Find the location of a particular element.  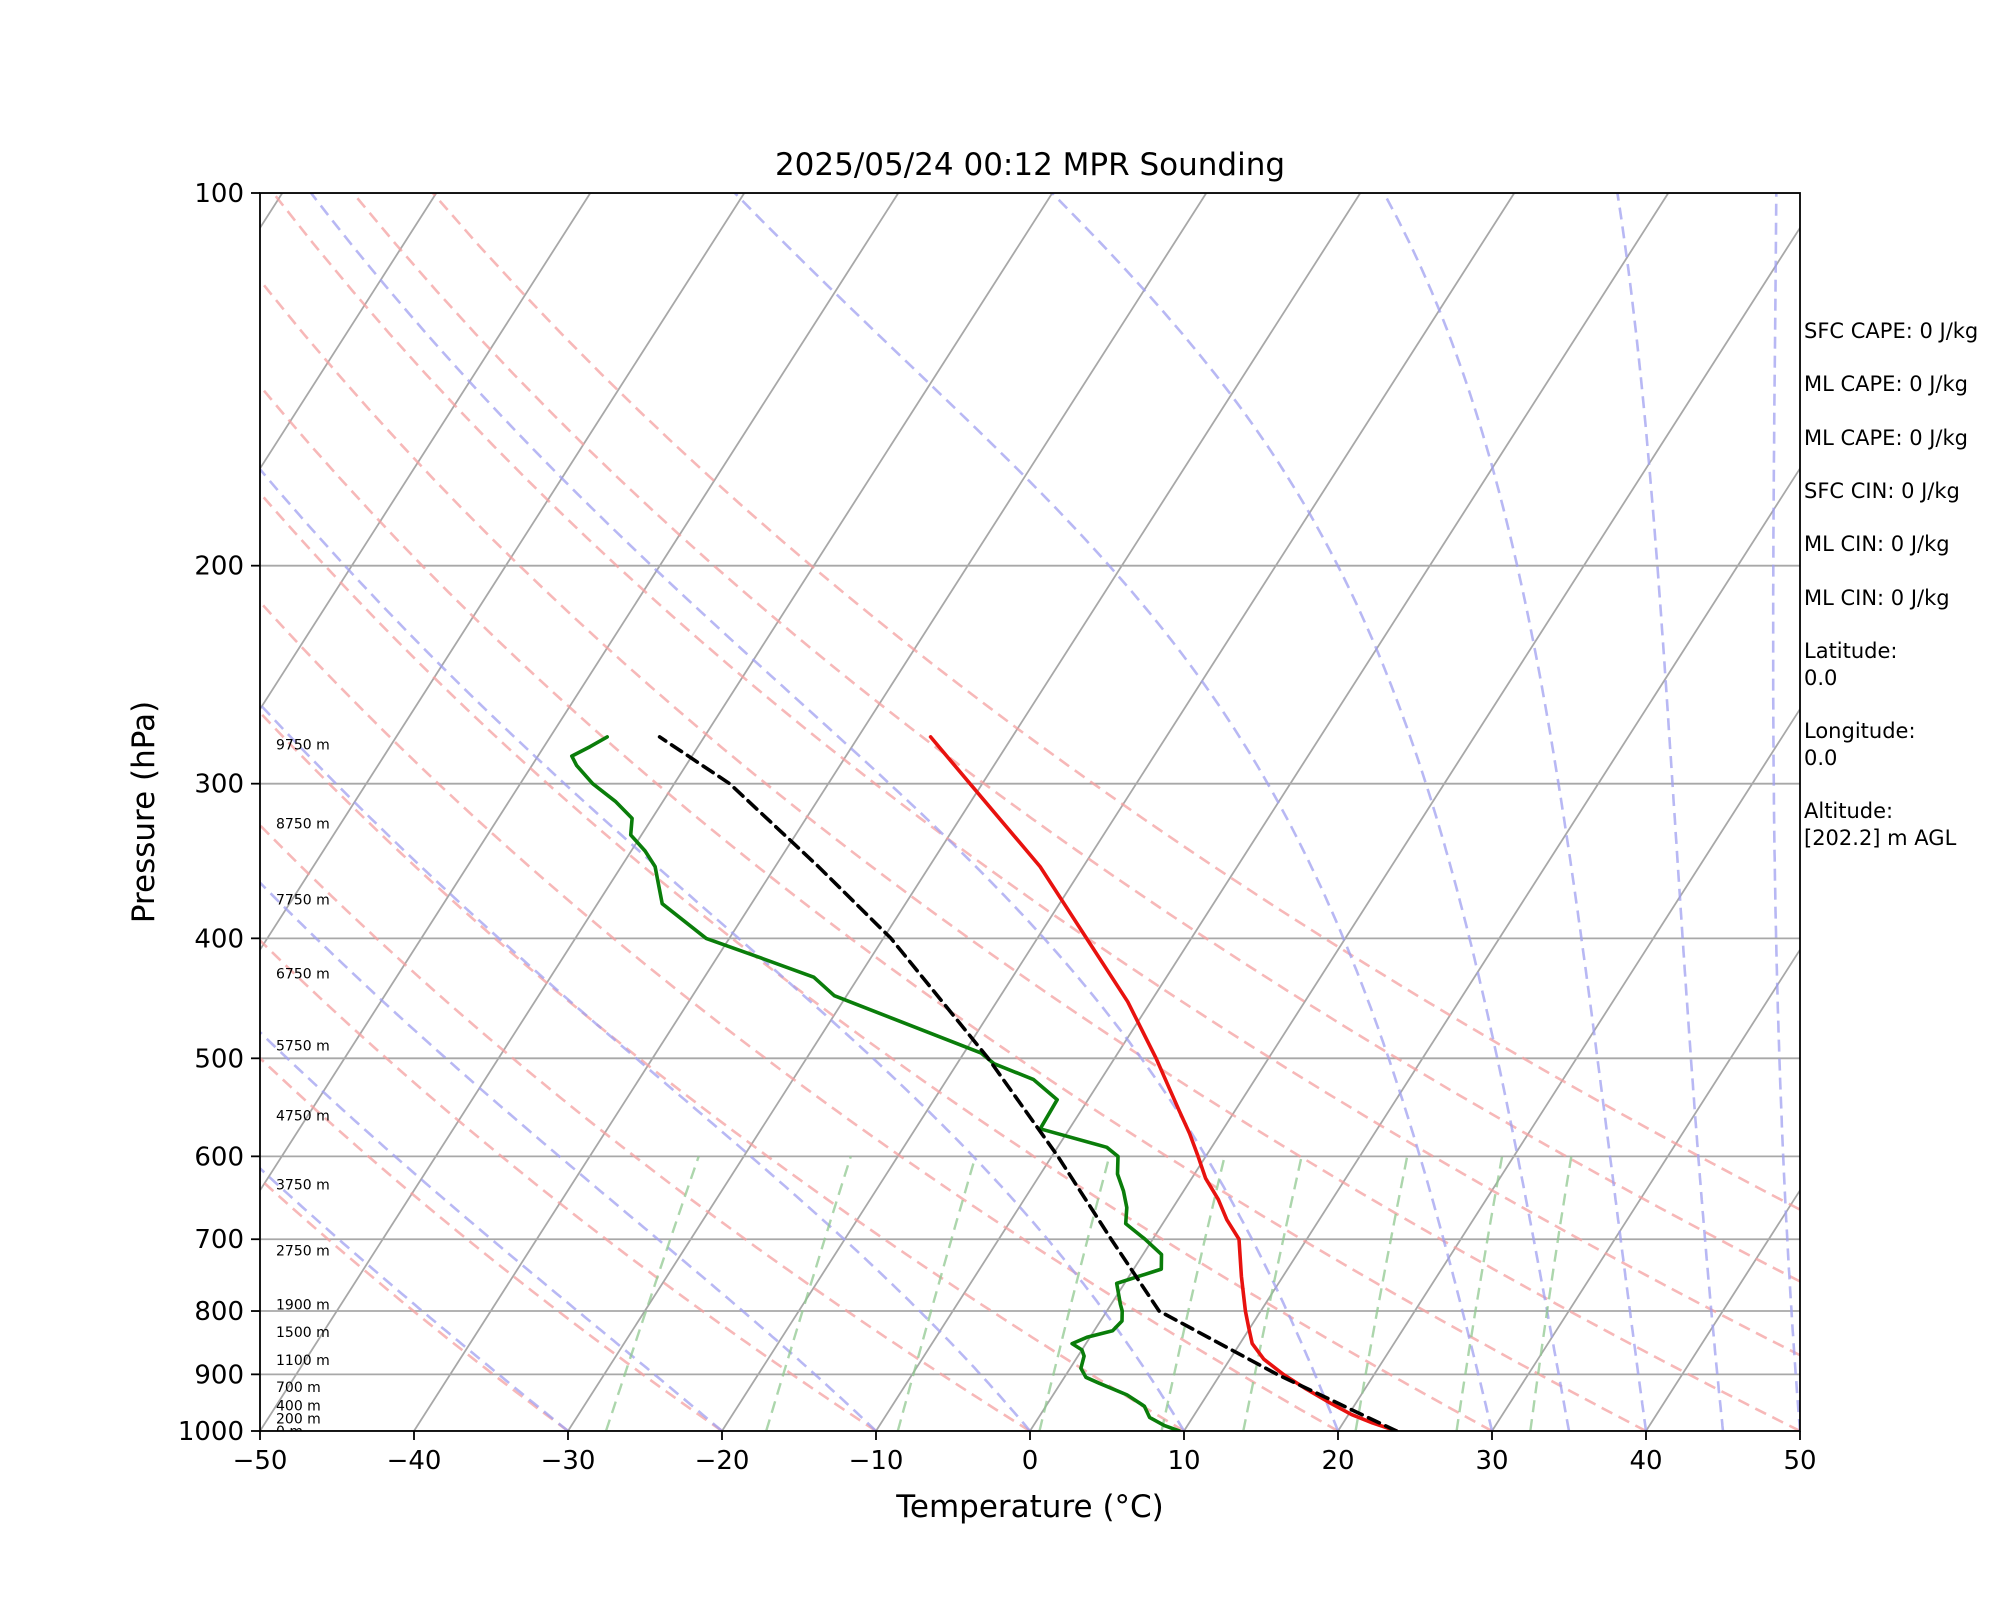

x-tick-label: 40 is located at coordinates (1645, 1461).